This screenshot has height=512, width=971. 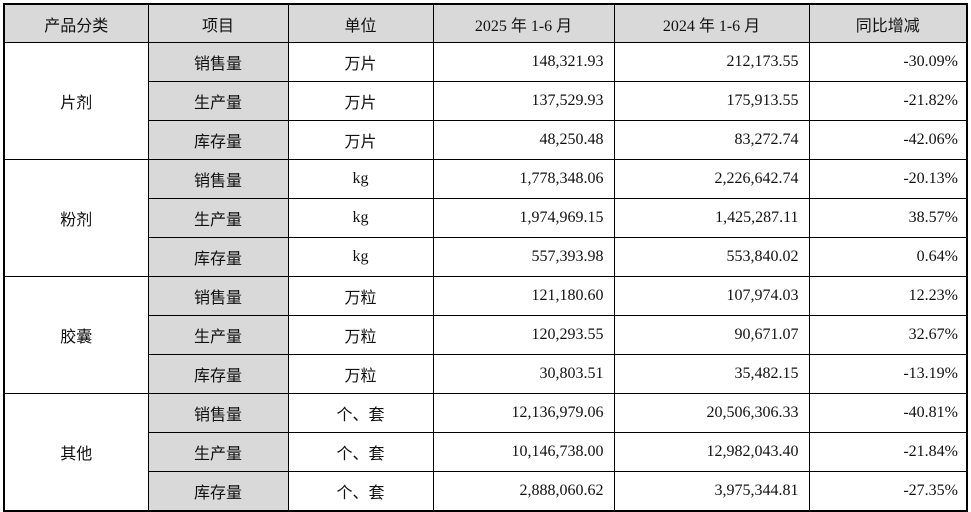 I want to click on value-2025-cell: 10,146,738.00, so click(x=523, y=452).